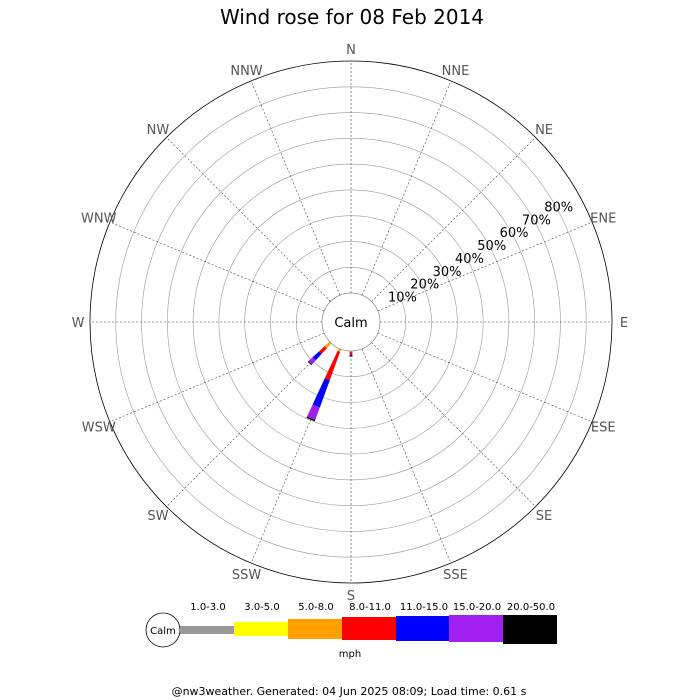 This screenshot has height=700, width=700. Describe the element at coordinates (207, 607) in the screenshot. I see `legend-bin-label: 1.0-3.0` at that location.